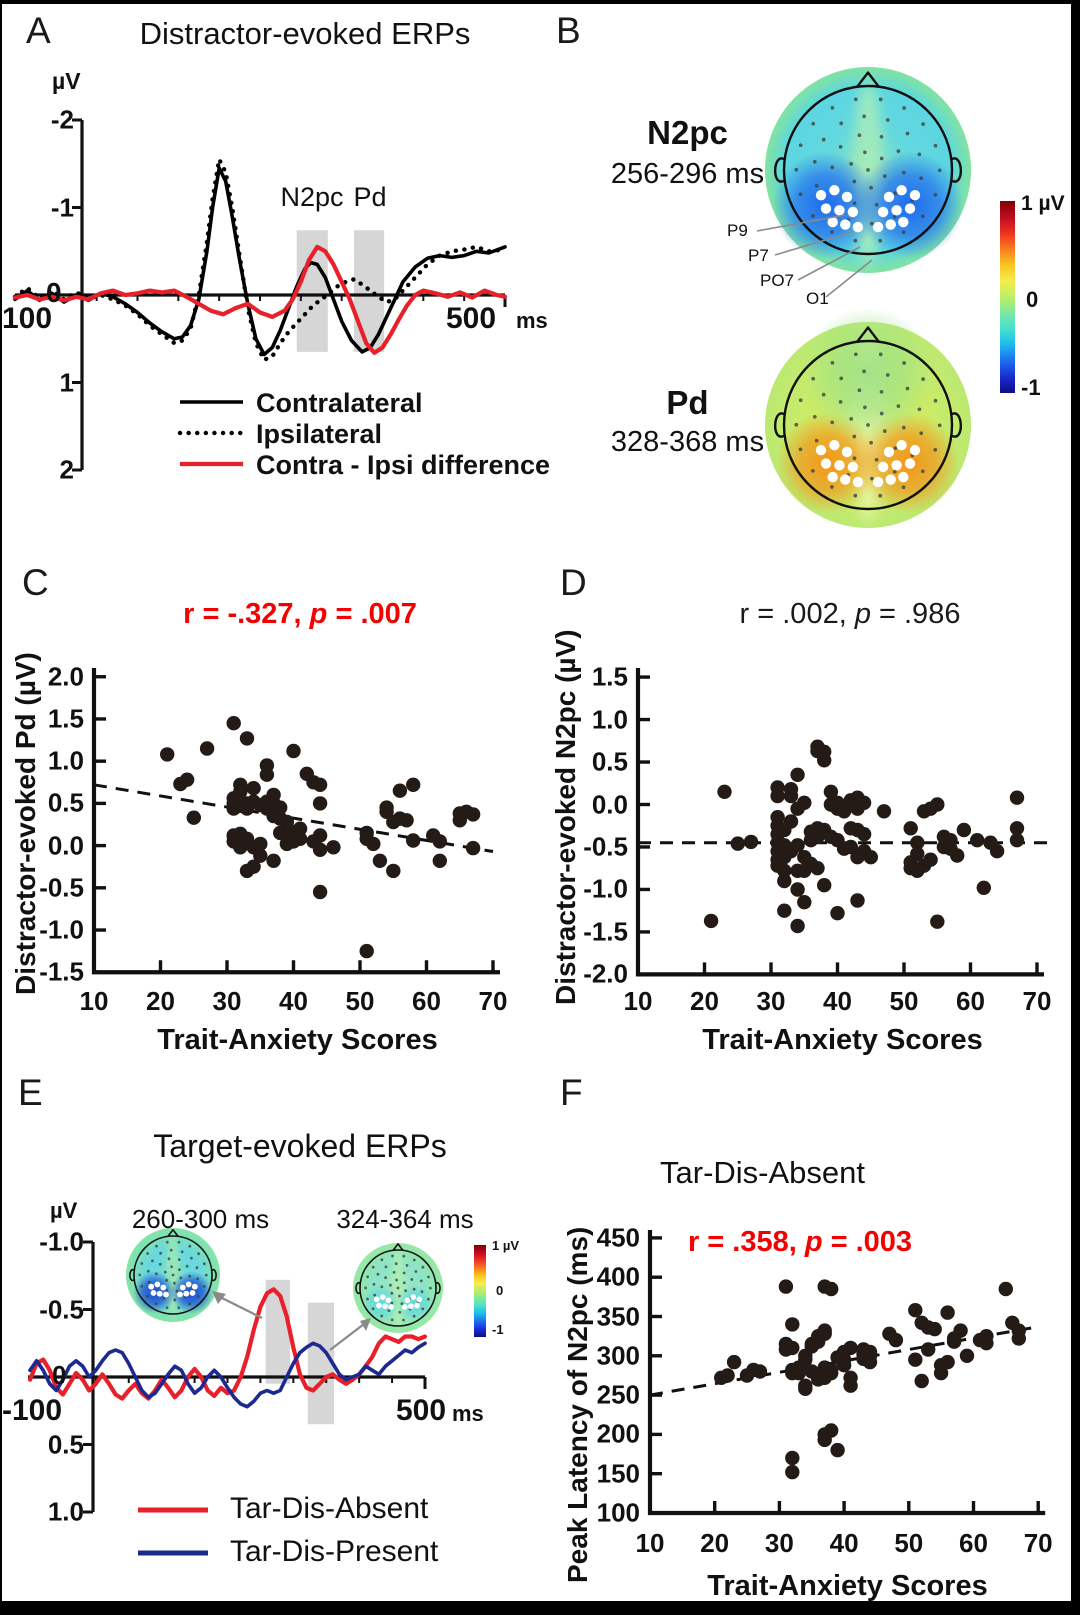 This screenshot has width=1080, height=1615. I want to click on panel-d-y-tick-label: -0.5, so click(605, 846).